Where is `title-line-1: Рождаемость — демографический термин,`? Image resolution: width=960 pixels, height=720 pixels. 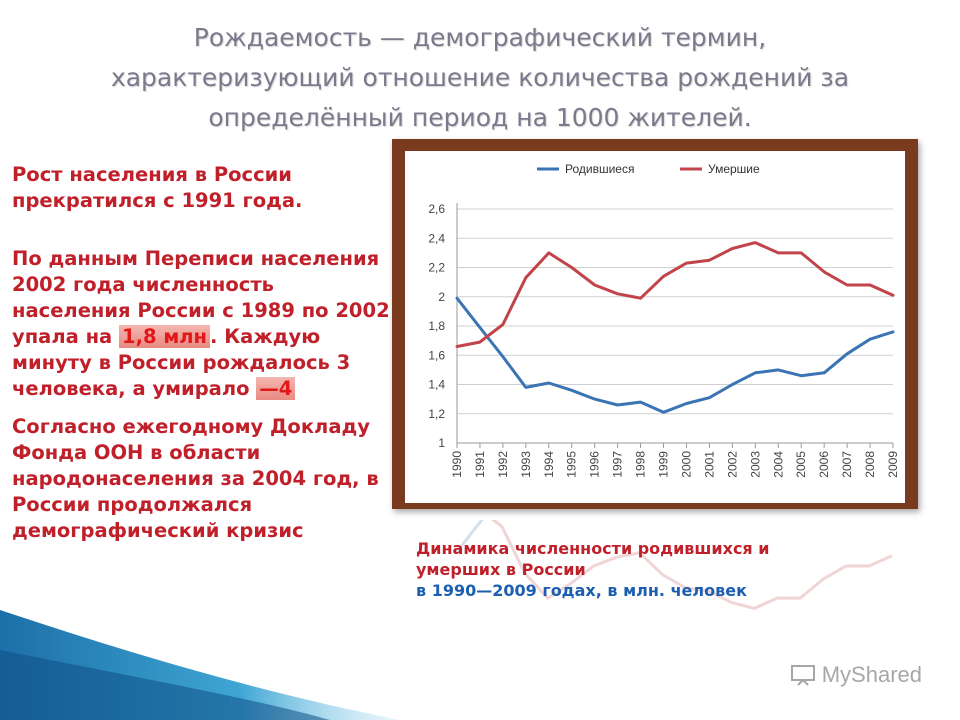 title-line-1: Рождаемость — демографический термин, is located at coordinates (480, 37).